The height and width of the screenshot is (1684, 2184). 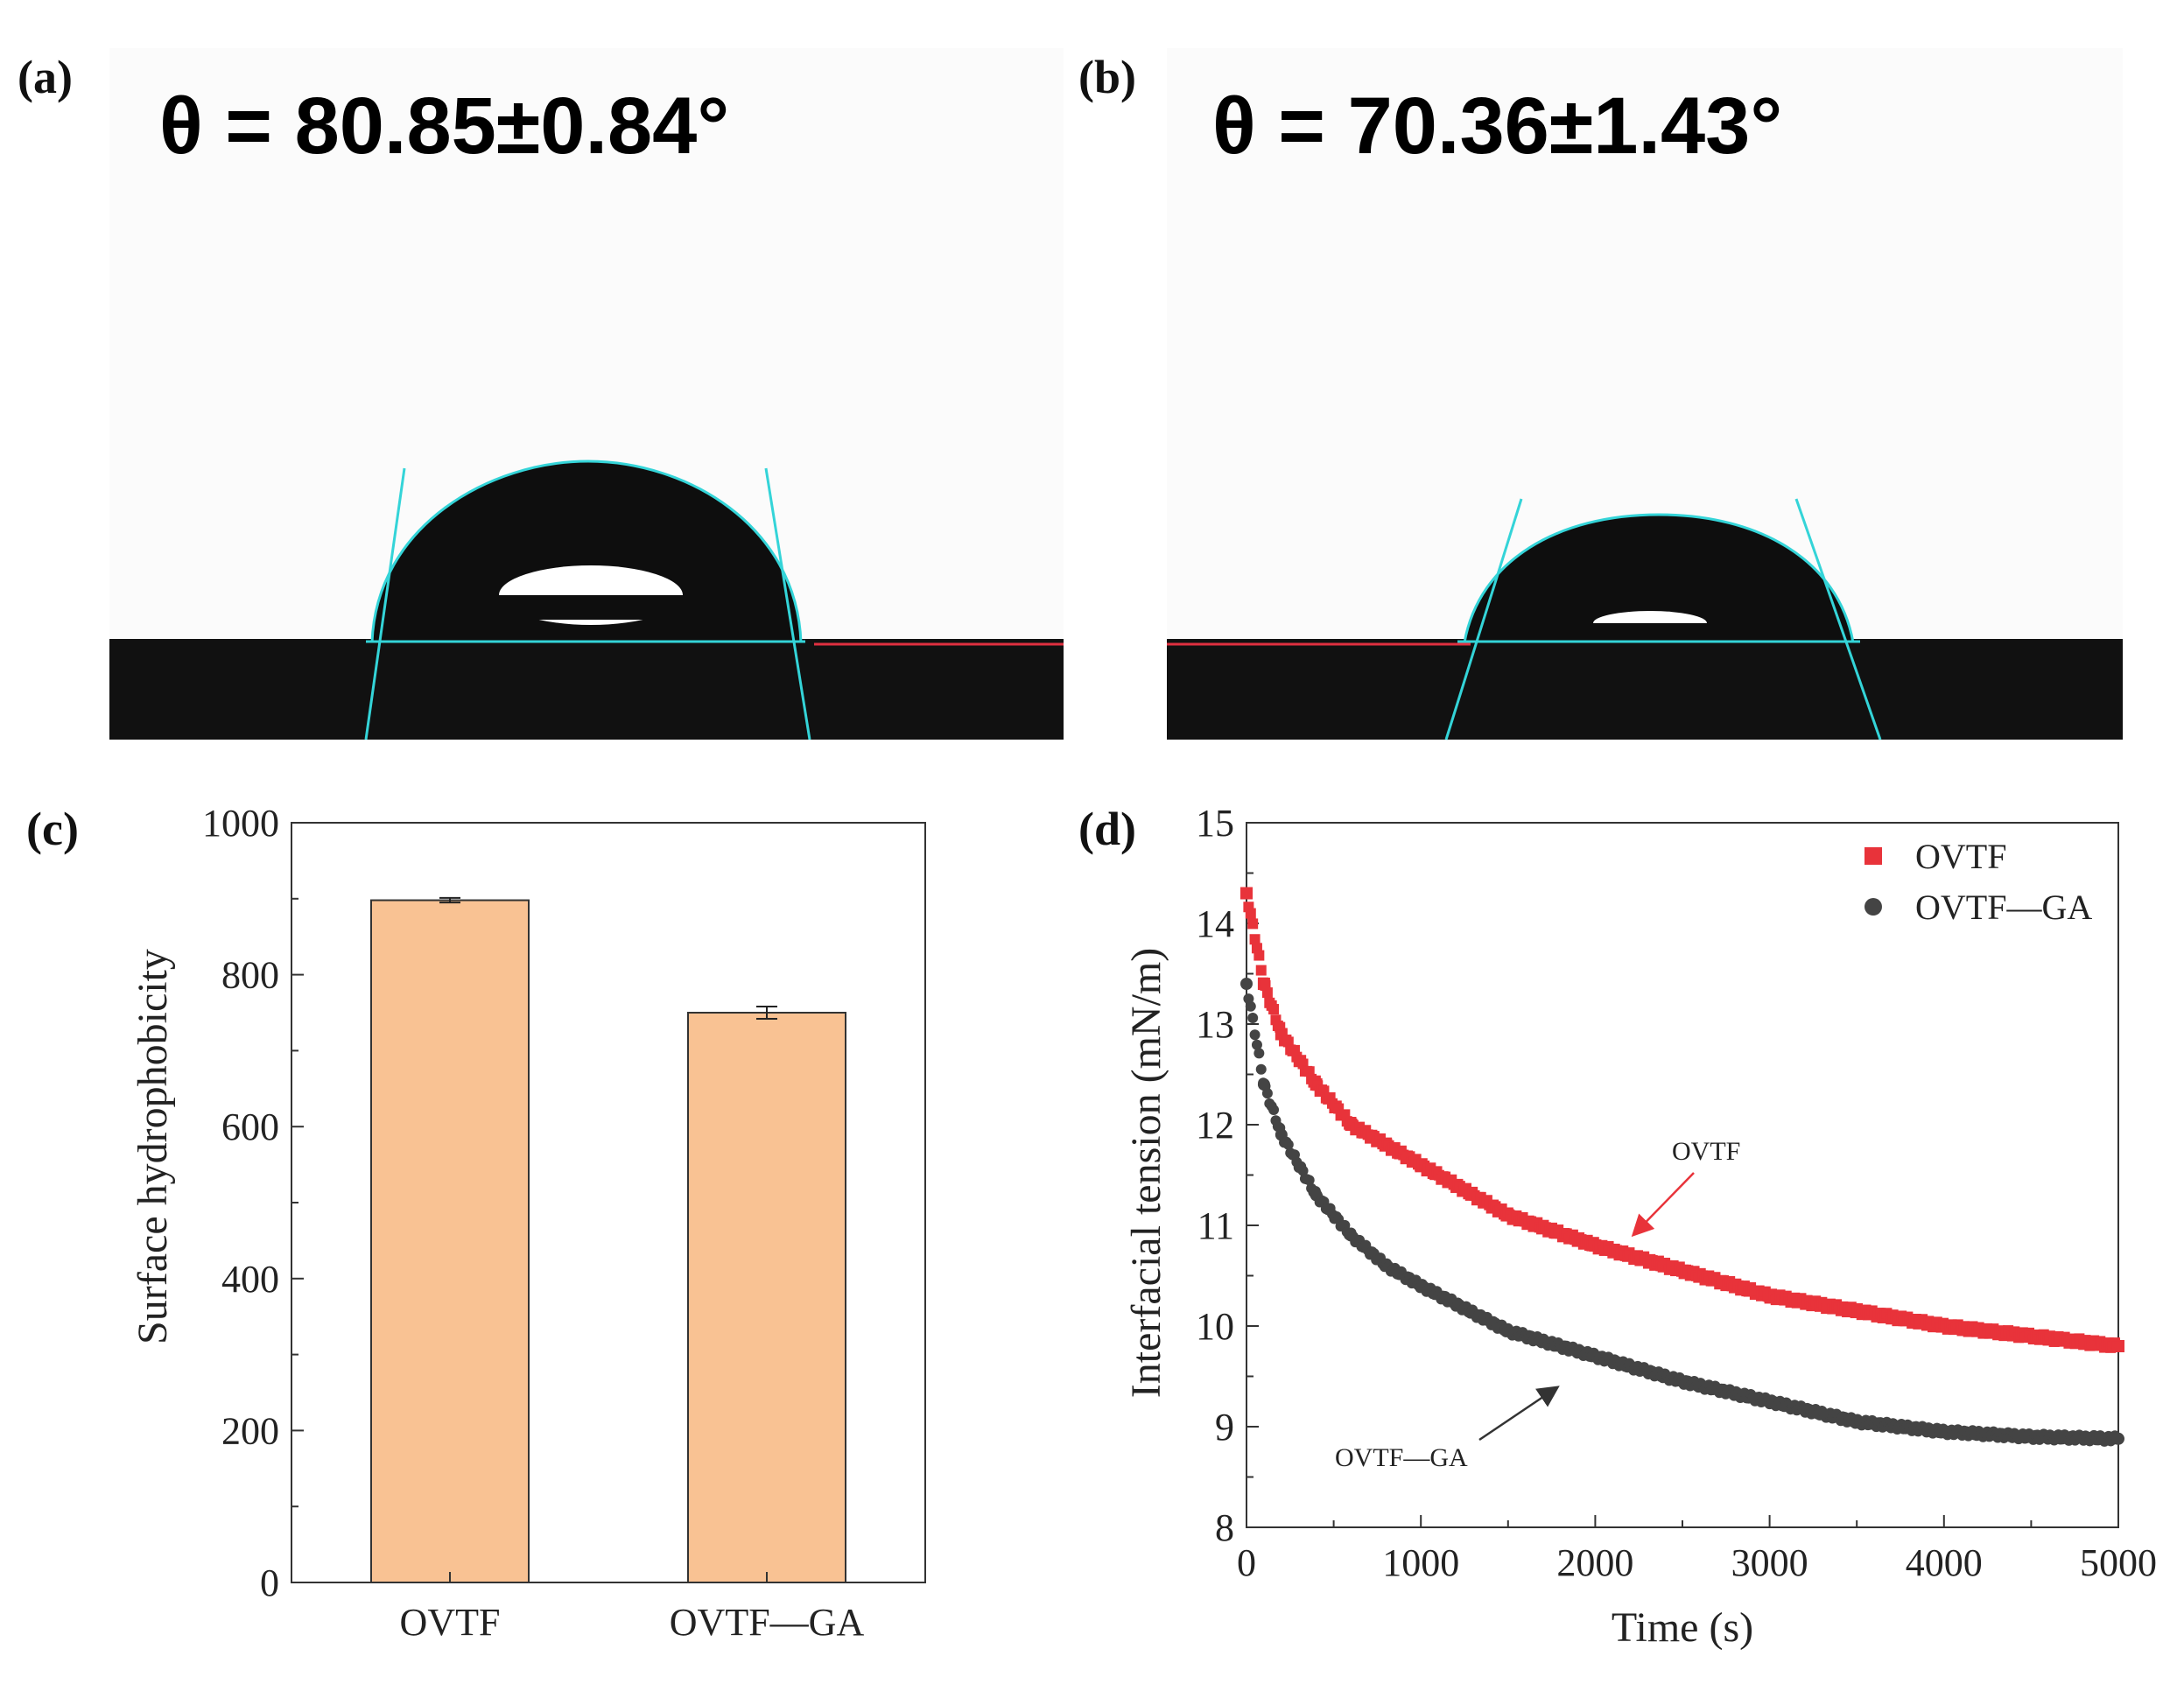 What do you see at coordinates (1215, 1225) in the screenshot?
I see `panel-d-y-tick-label: 11` at bounding box center [1215, 1225].